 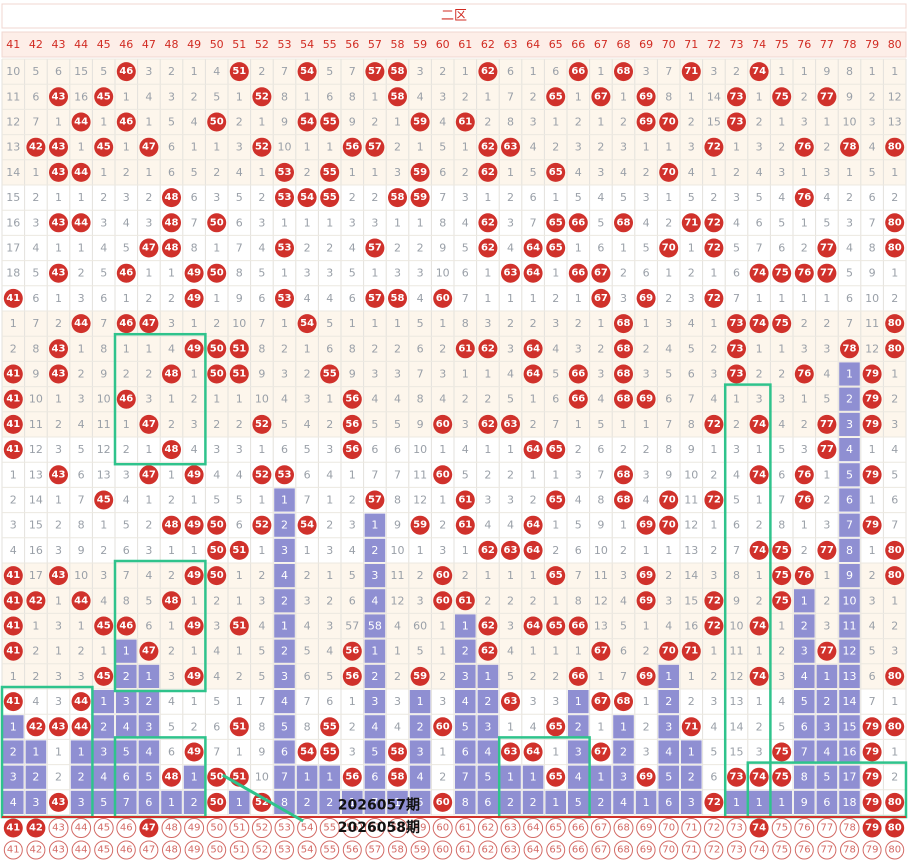 I want to click on footer-number: 76, so click(x=804, y=850).